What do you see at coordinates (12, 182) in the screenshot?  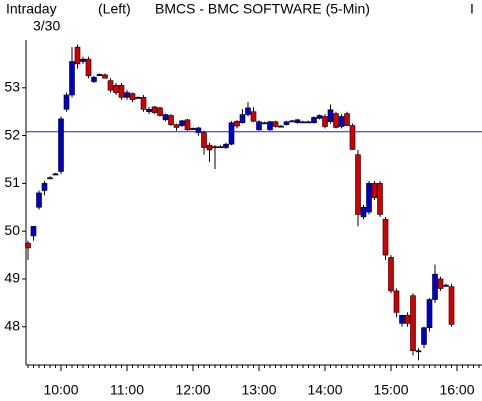 I see `y-tick-label: 51` at bounding box center [12, 182].